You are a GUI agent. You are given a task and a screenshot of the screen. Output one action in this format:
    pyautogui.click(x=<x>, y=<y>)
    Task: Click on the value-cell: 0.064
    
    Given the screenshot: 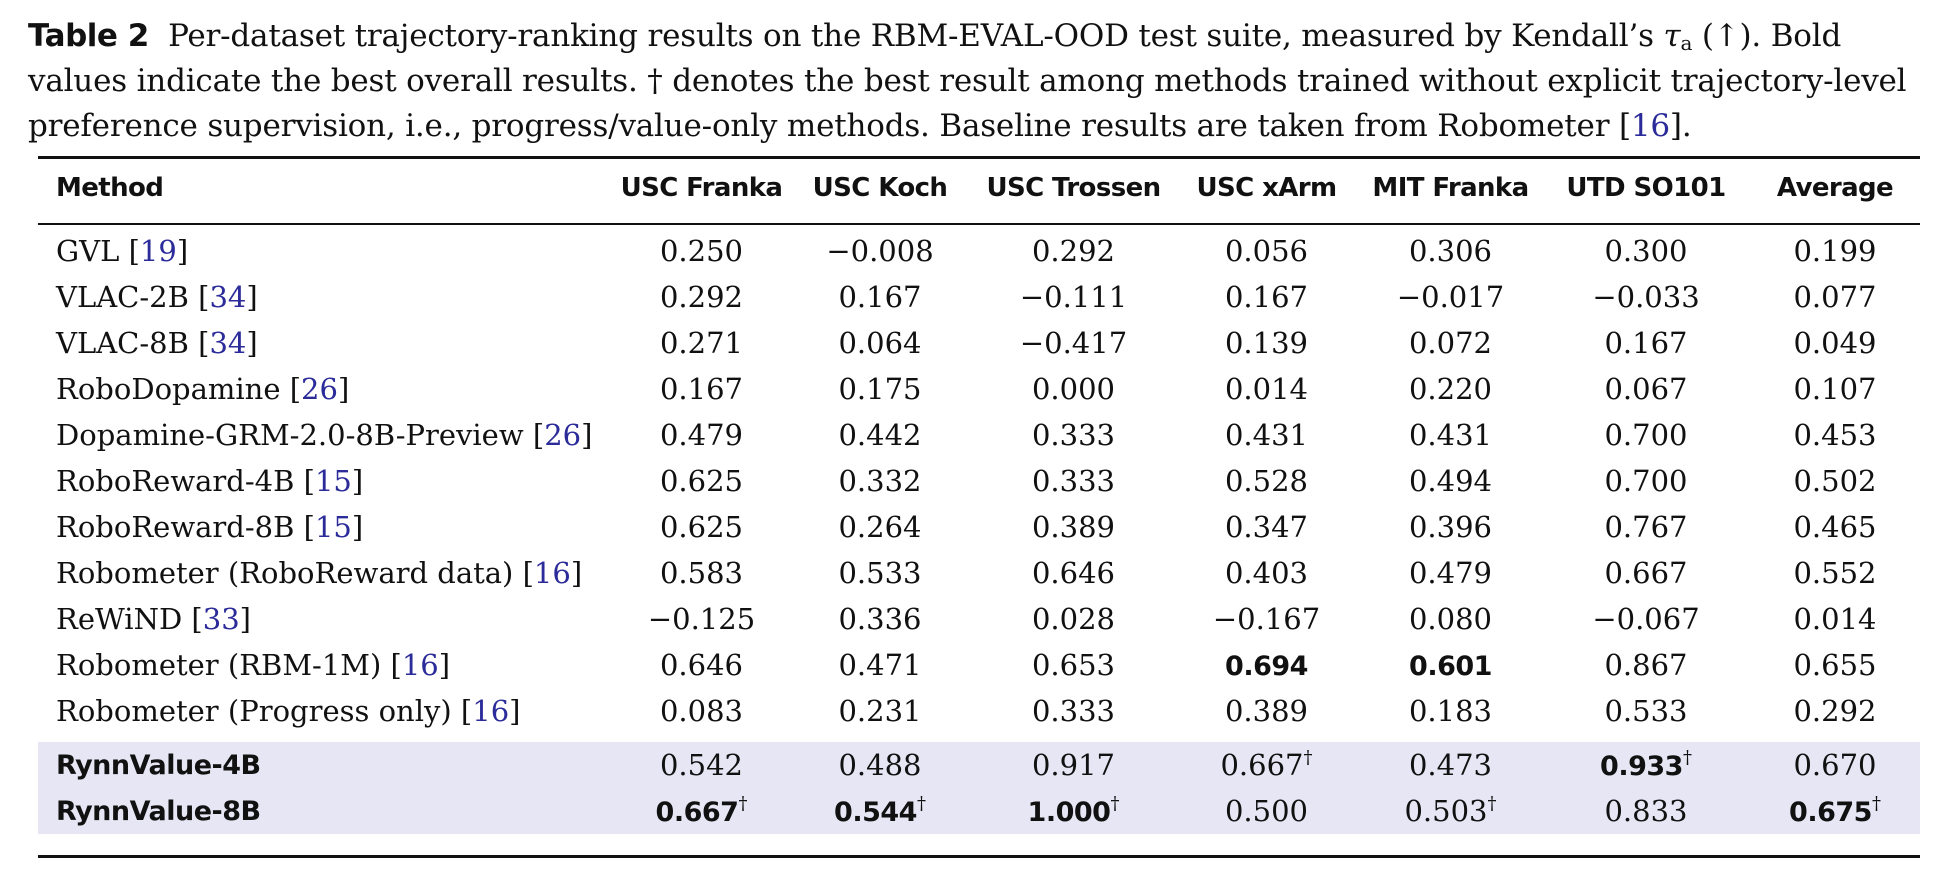 What is the action you would take?
    pyautogui.click(x=880, y=343)
    